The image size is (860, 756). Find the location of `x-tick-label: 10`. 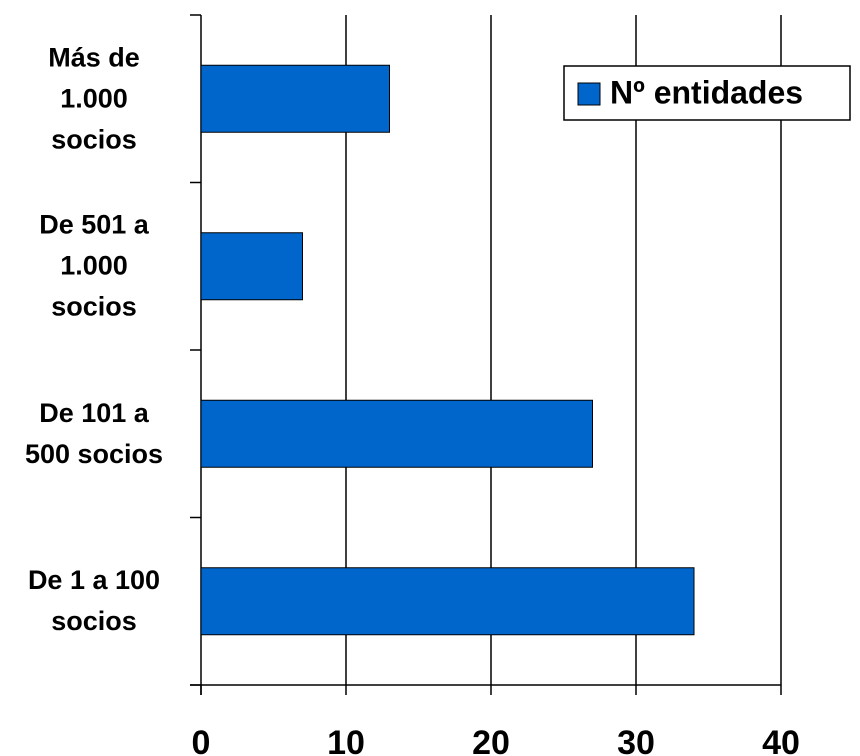

x-tick-label: 10 is located at coordinates (346, 740).